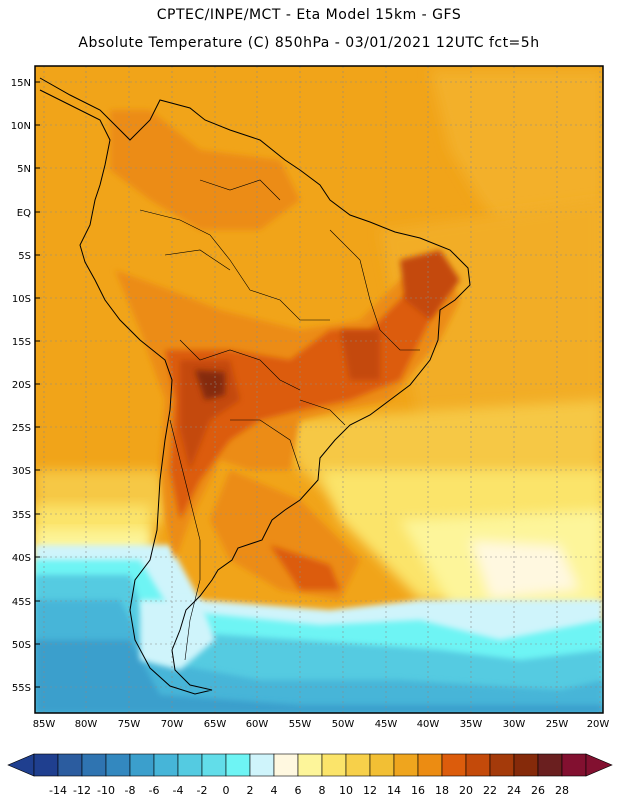 The height and width of the screenshot is (800, 618). I want to click on lat-label: EQ, so click(24, 213).